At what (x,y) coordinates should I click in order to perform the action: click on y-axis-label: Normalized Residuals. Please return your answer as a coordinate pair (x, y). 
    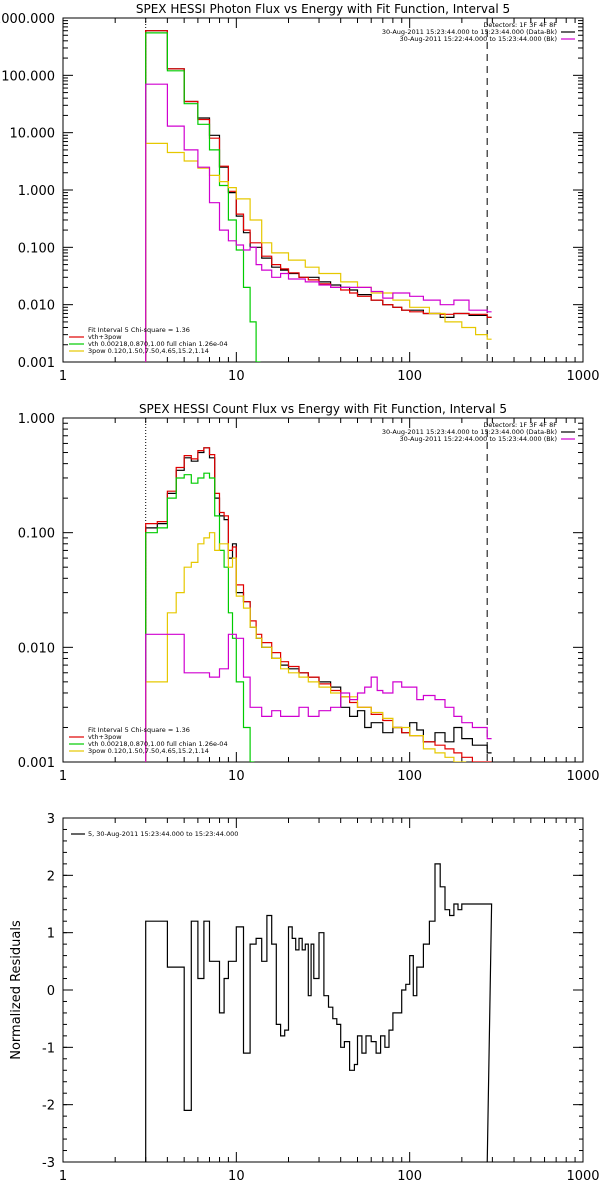
    Looking at the image, I should click on (16, 990).